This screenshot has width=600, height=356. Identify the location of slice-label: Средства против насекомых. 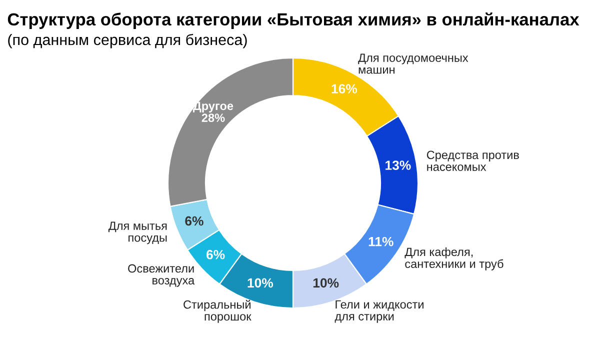
(472, 160).